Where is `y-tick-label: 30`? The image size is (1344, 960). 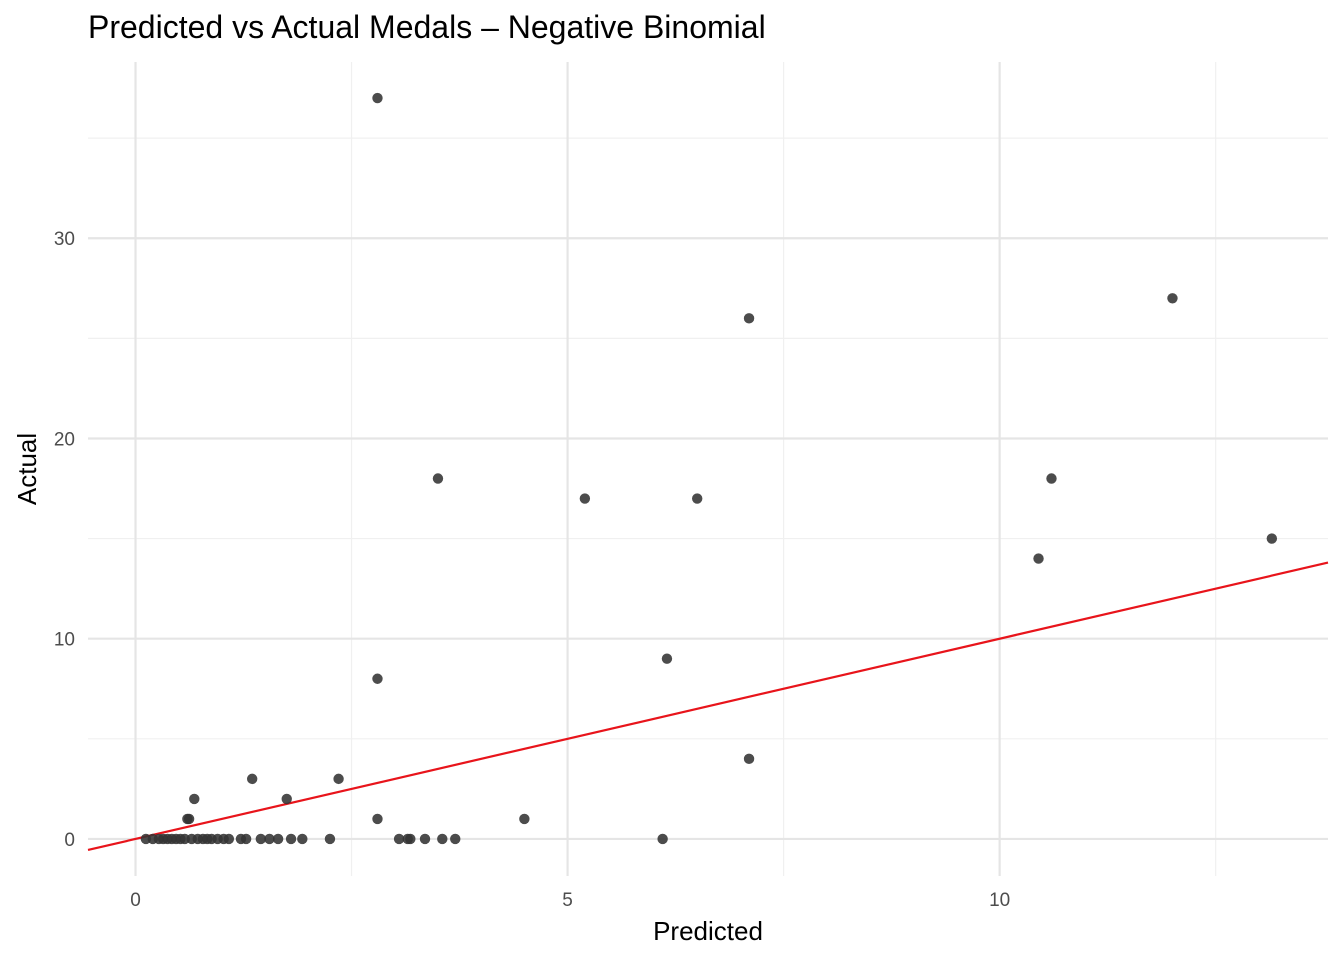 y-tick-label: 30 is located at coordinates (64, 239).